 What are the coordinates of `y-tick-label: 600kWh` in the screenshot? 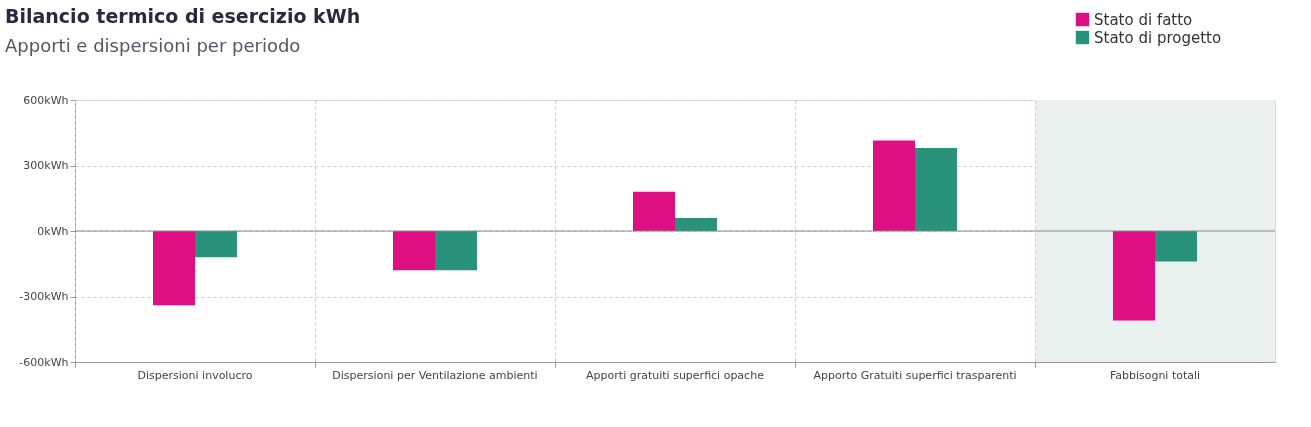 It's located at (46, 100).